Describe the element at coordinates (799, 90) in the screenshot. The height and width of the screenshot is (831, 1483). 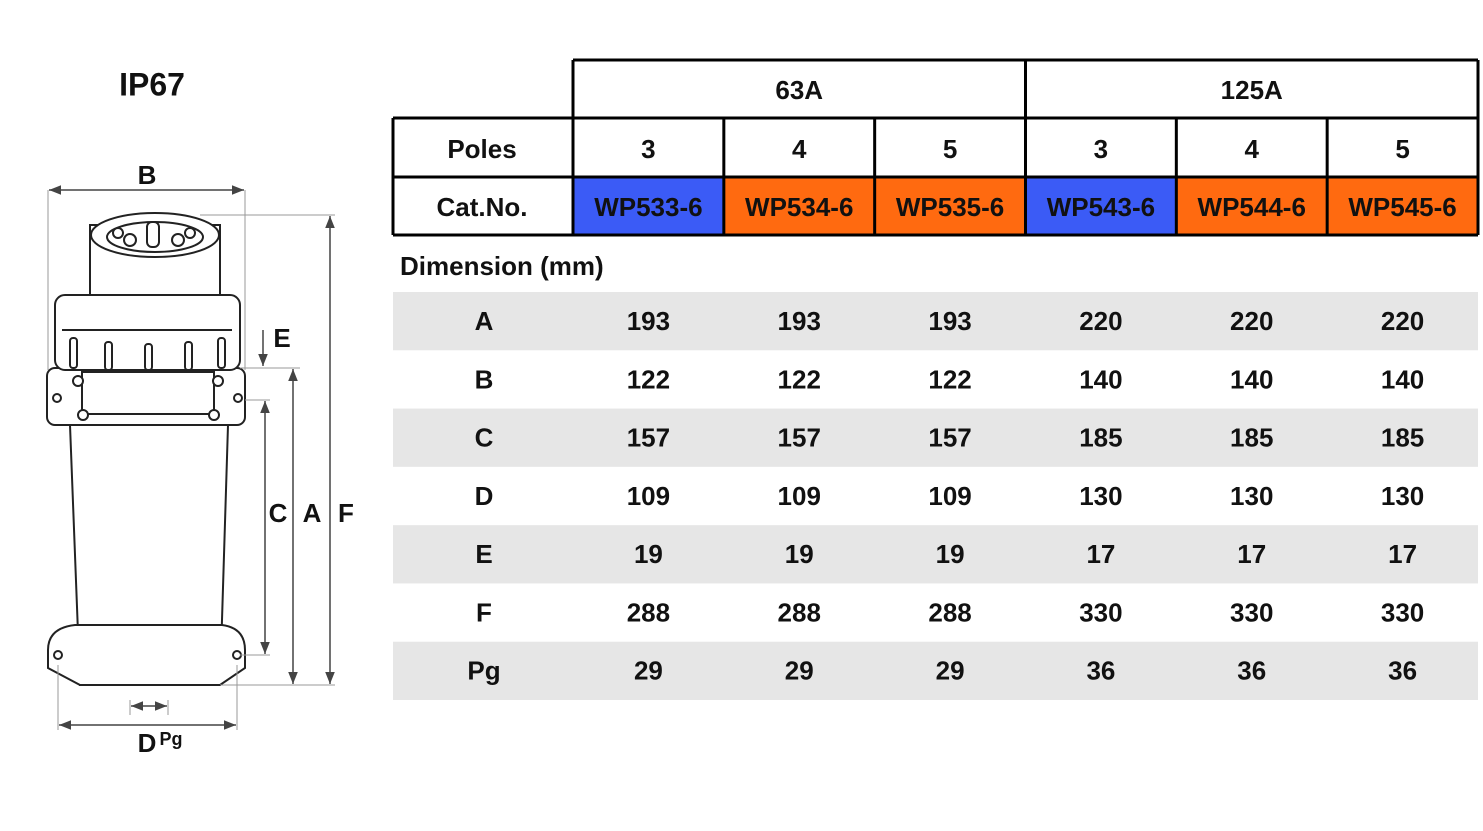
I see `group: 63A` at that location.